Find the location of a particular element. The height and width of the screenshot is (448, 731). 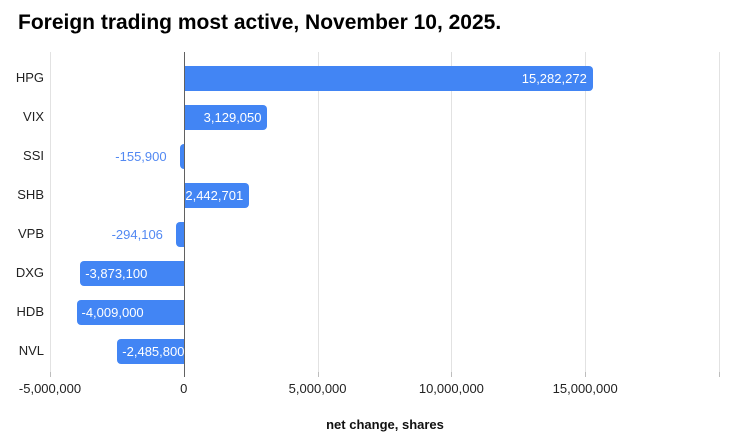

bar-value-label-hpg: 15,282,272 is located at coordinates (554, 78).